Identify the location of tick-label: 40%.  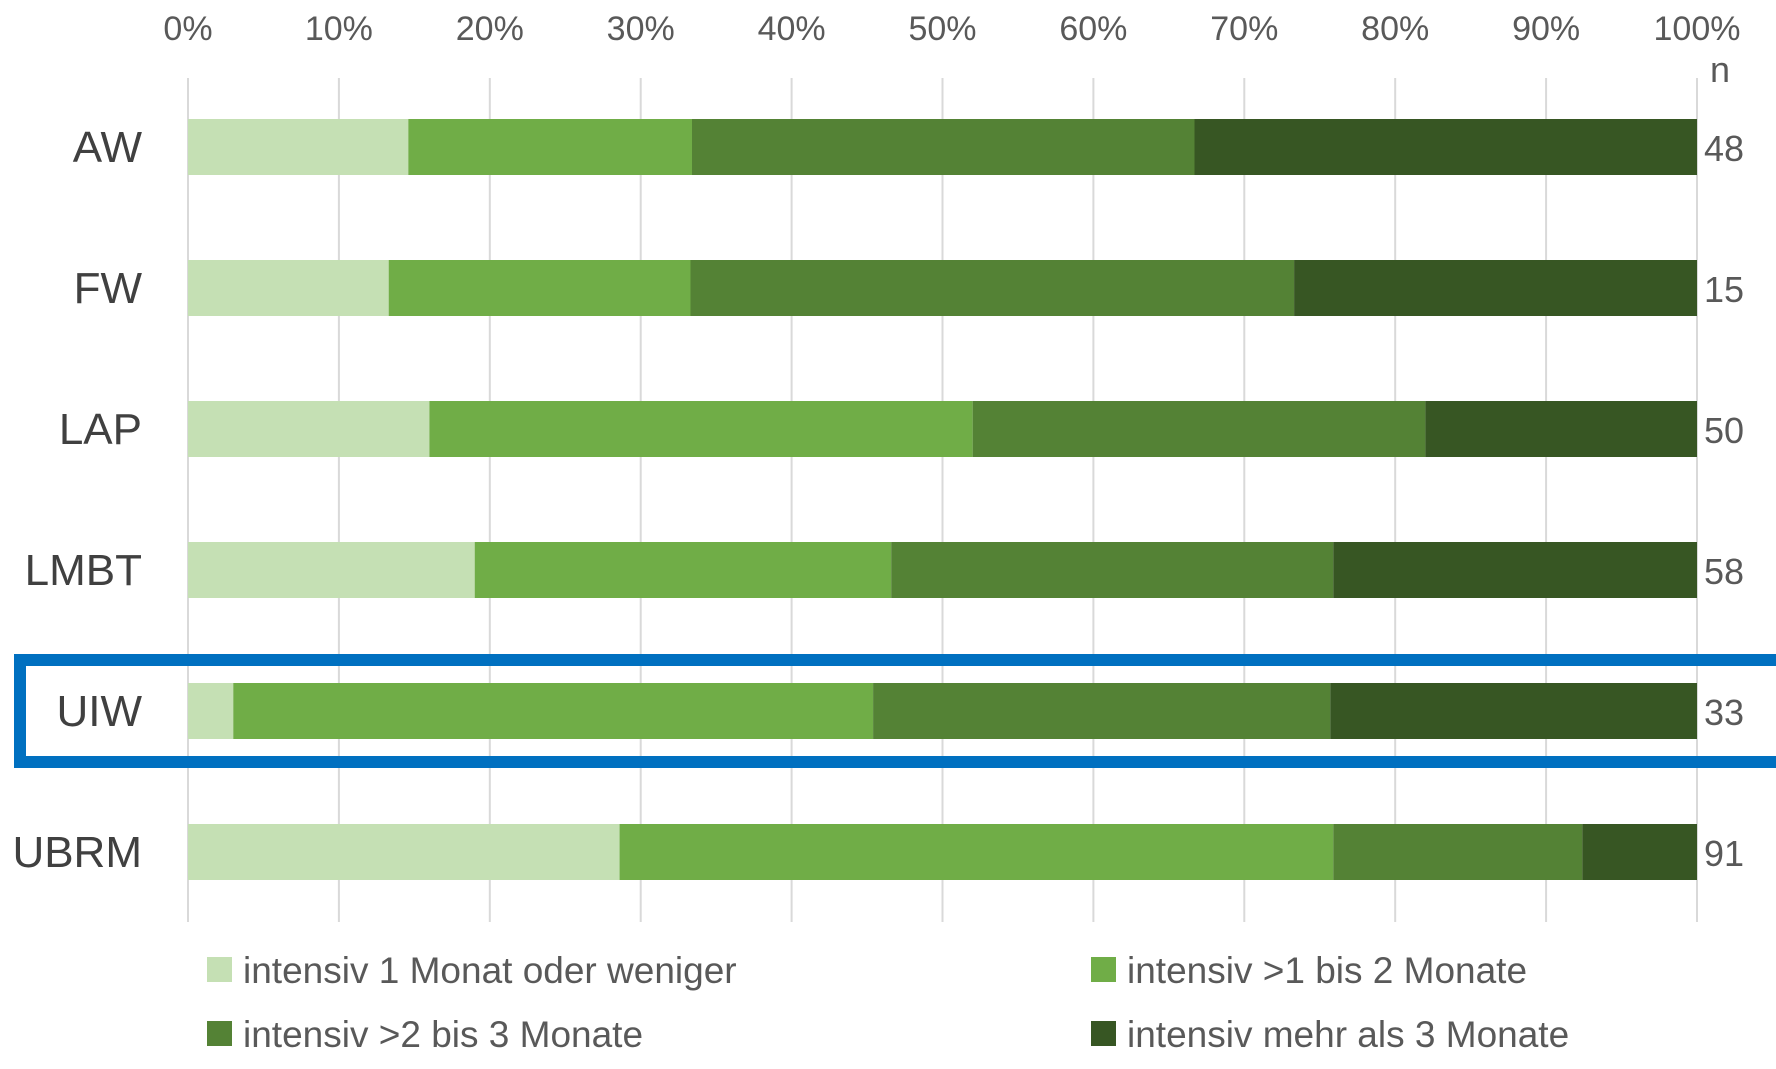
(792, 29).